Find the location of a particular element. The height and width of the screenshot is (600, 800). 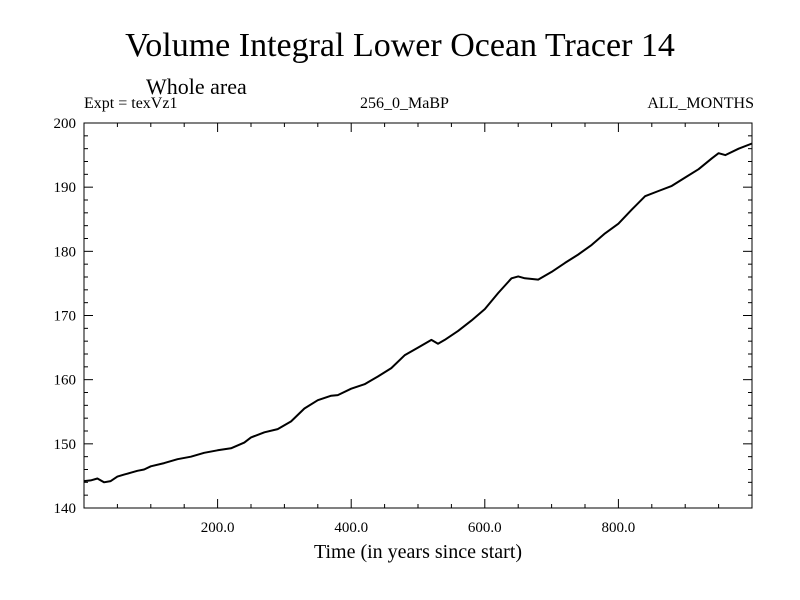

y-tick-label: 170 is located at coordinates (65, 317).